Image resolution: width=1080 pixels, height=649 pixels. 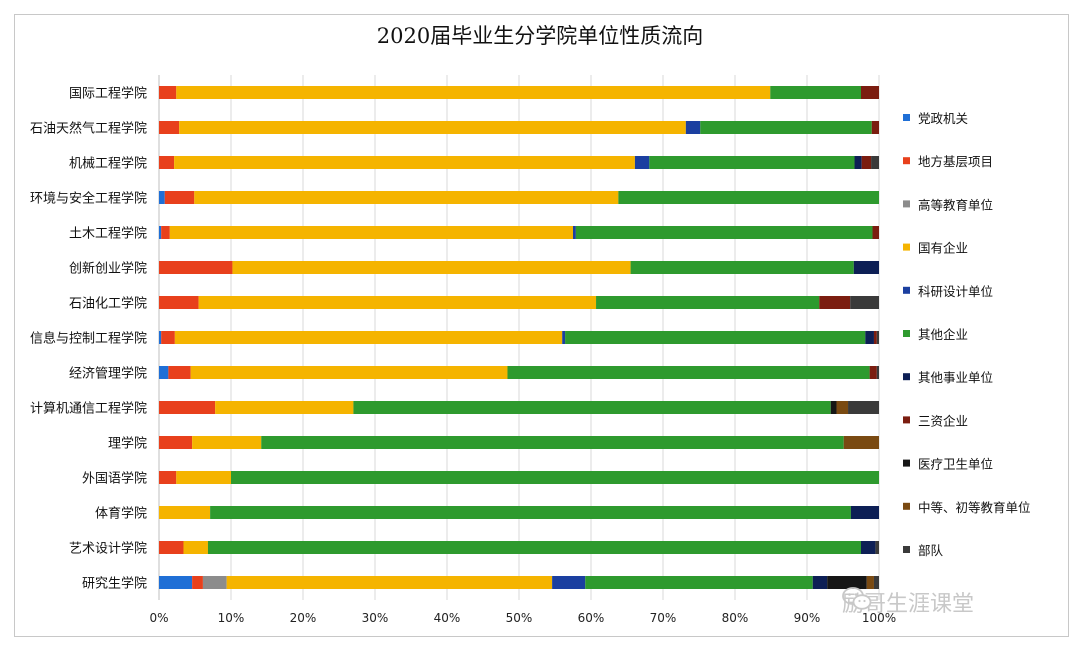 I want to click on category-label: 石油天然气工程学院, so click(x=88, y=129).